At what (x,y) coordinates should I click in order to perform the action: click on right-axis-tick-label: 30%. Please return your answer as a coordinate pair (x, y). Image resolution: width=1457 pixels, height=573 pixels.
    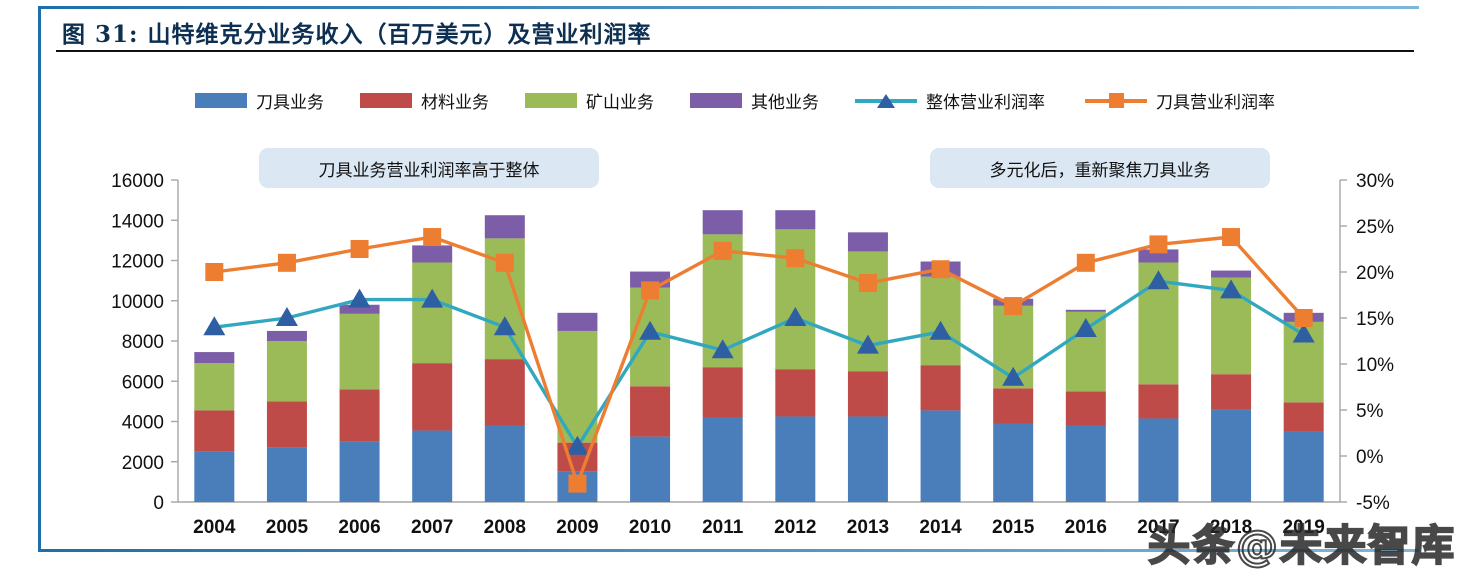
    Looking at the image, I should click on (1375, 181).